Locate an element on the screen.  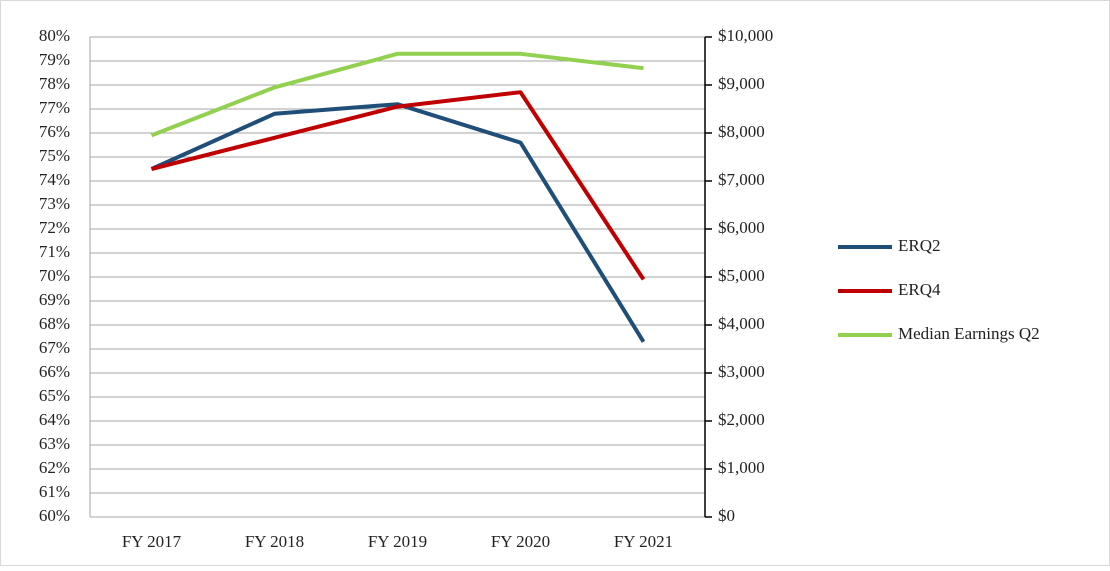
x-tick-label: FY 2020 is located at coordinates (520, 541).